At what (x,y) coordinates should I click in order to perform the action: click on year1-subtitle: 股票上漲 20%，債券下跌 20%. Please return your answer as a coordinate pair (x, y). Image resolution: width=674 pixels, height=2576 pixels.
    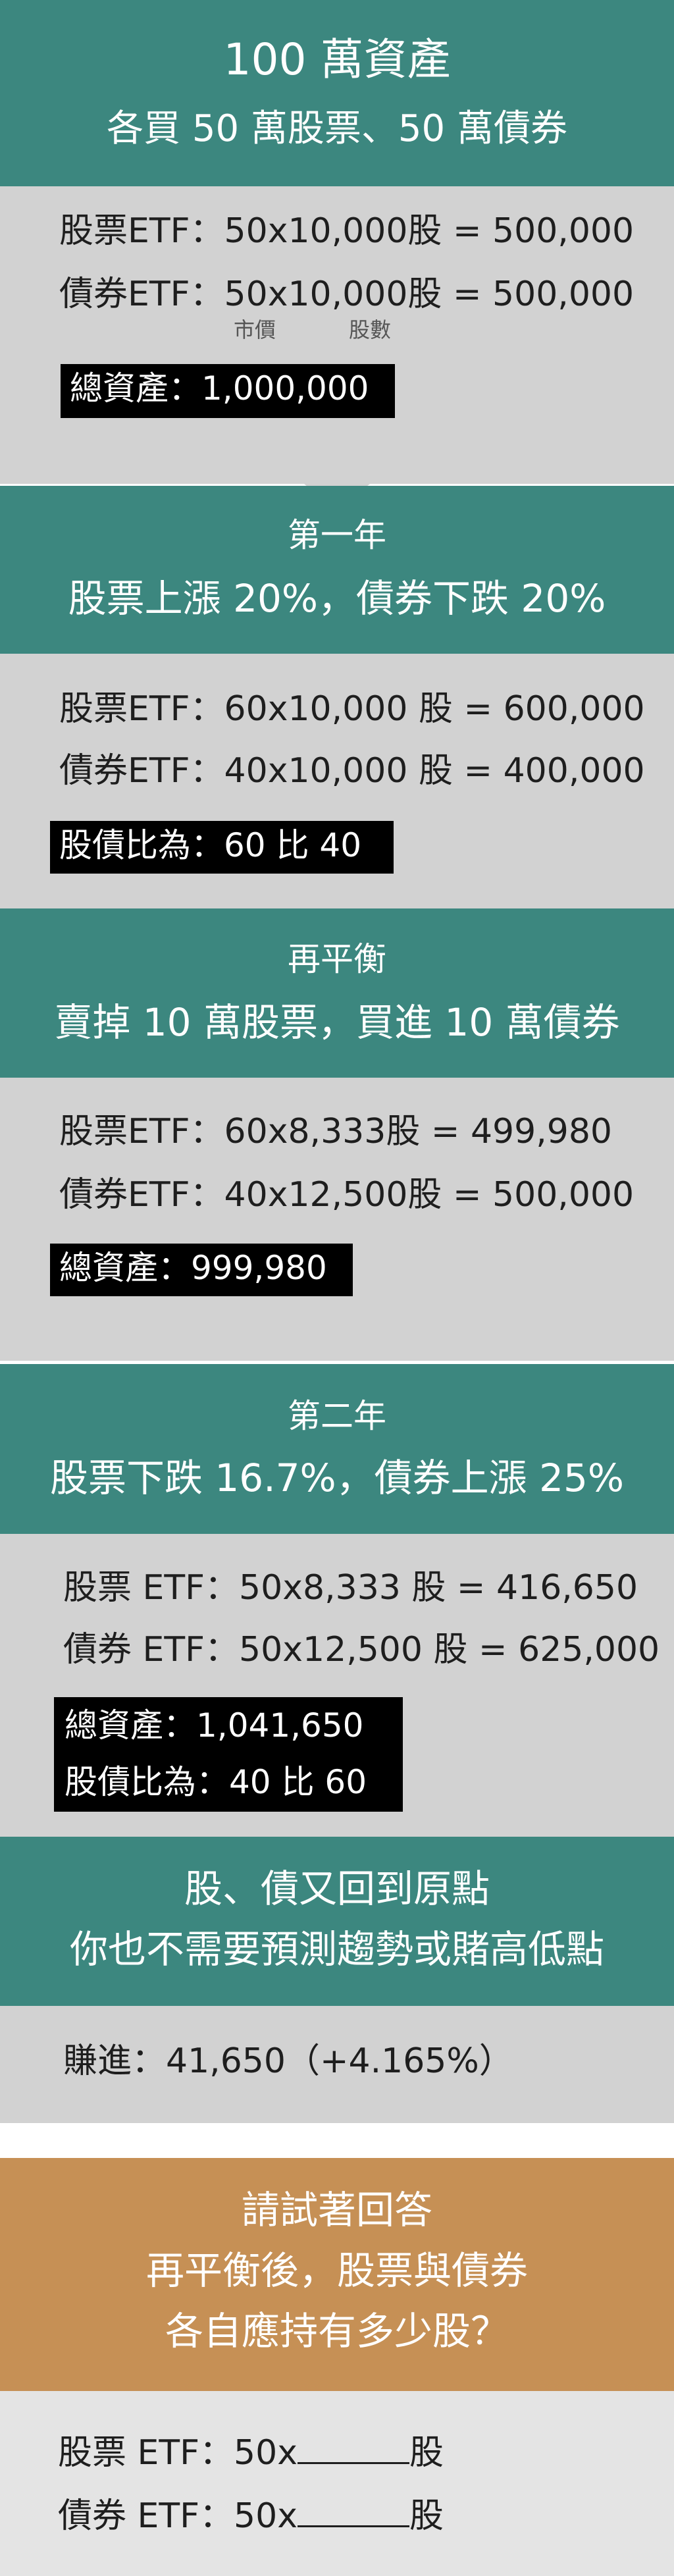
    Looking at the image, I should click on (337, 598).